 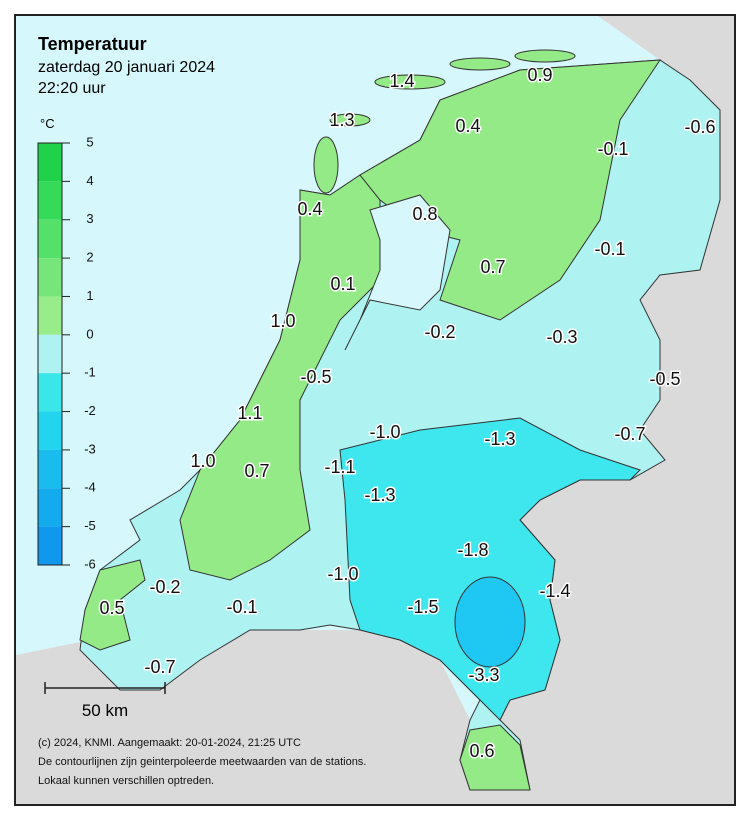 What do you see at coordinates (249, 413) in the screenshot?
I see `station-value: 1.1` at bounding box center [249, 413].